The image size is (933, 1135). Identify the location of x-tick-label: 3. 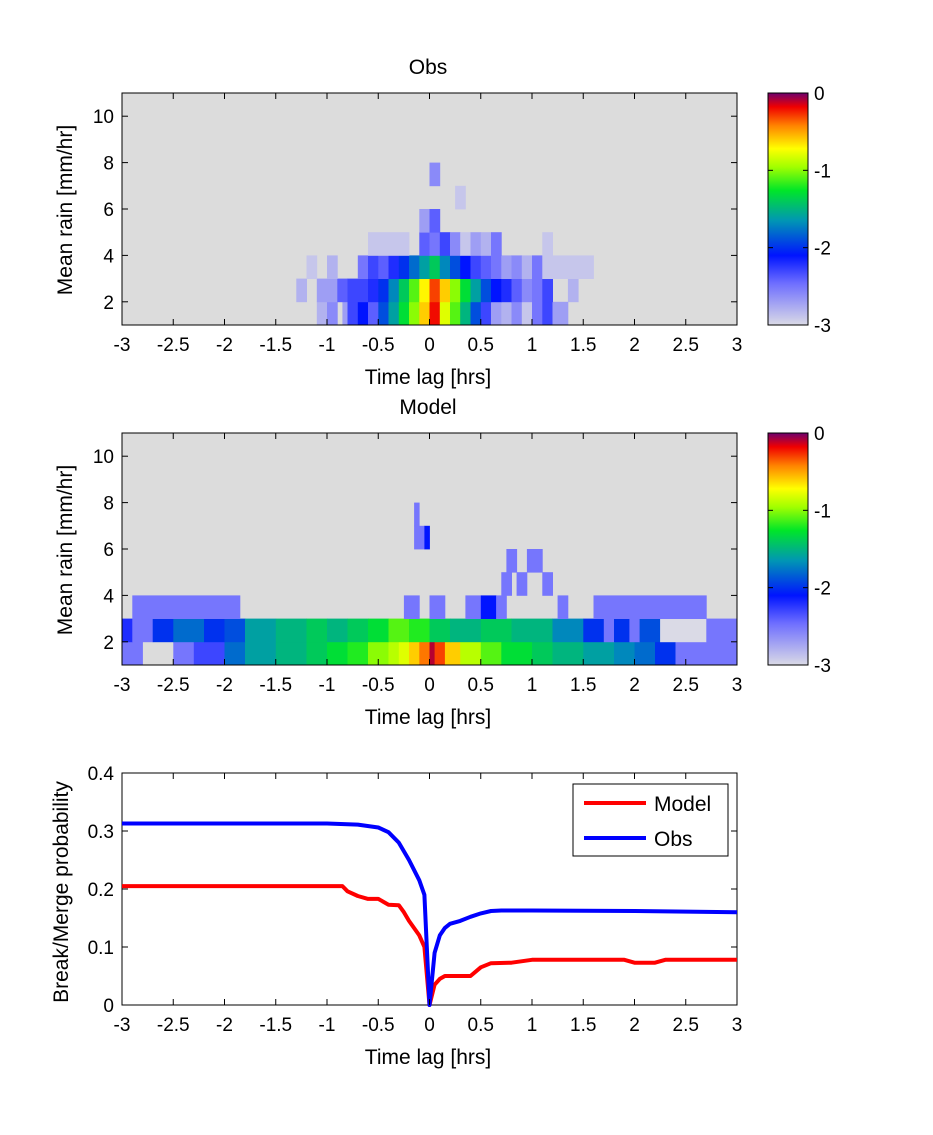
(737, 685).